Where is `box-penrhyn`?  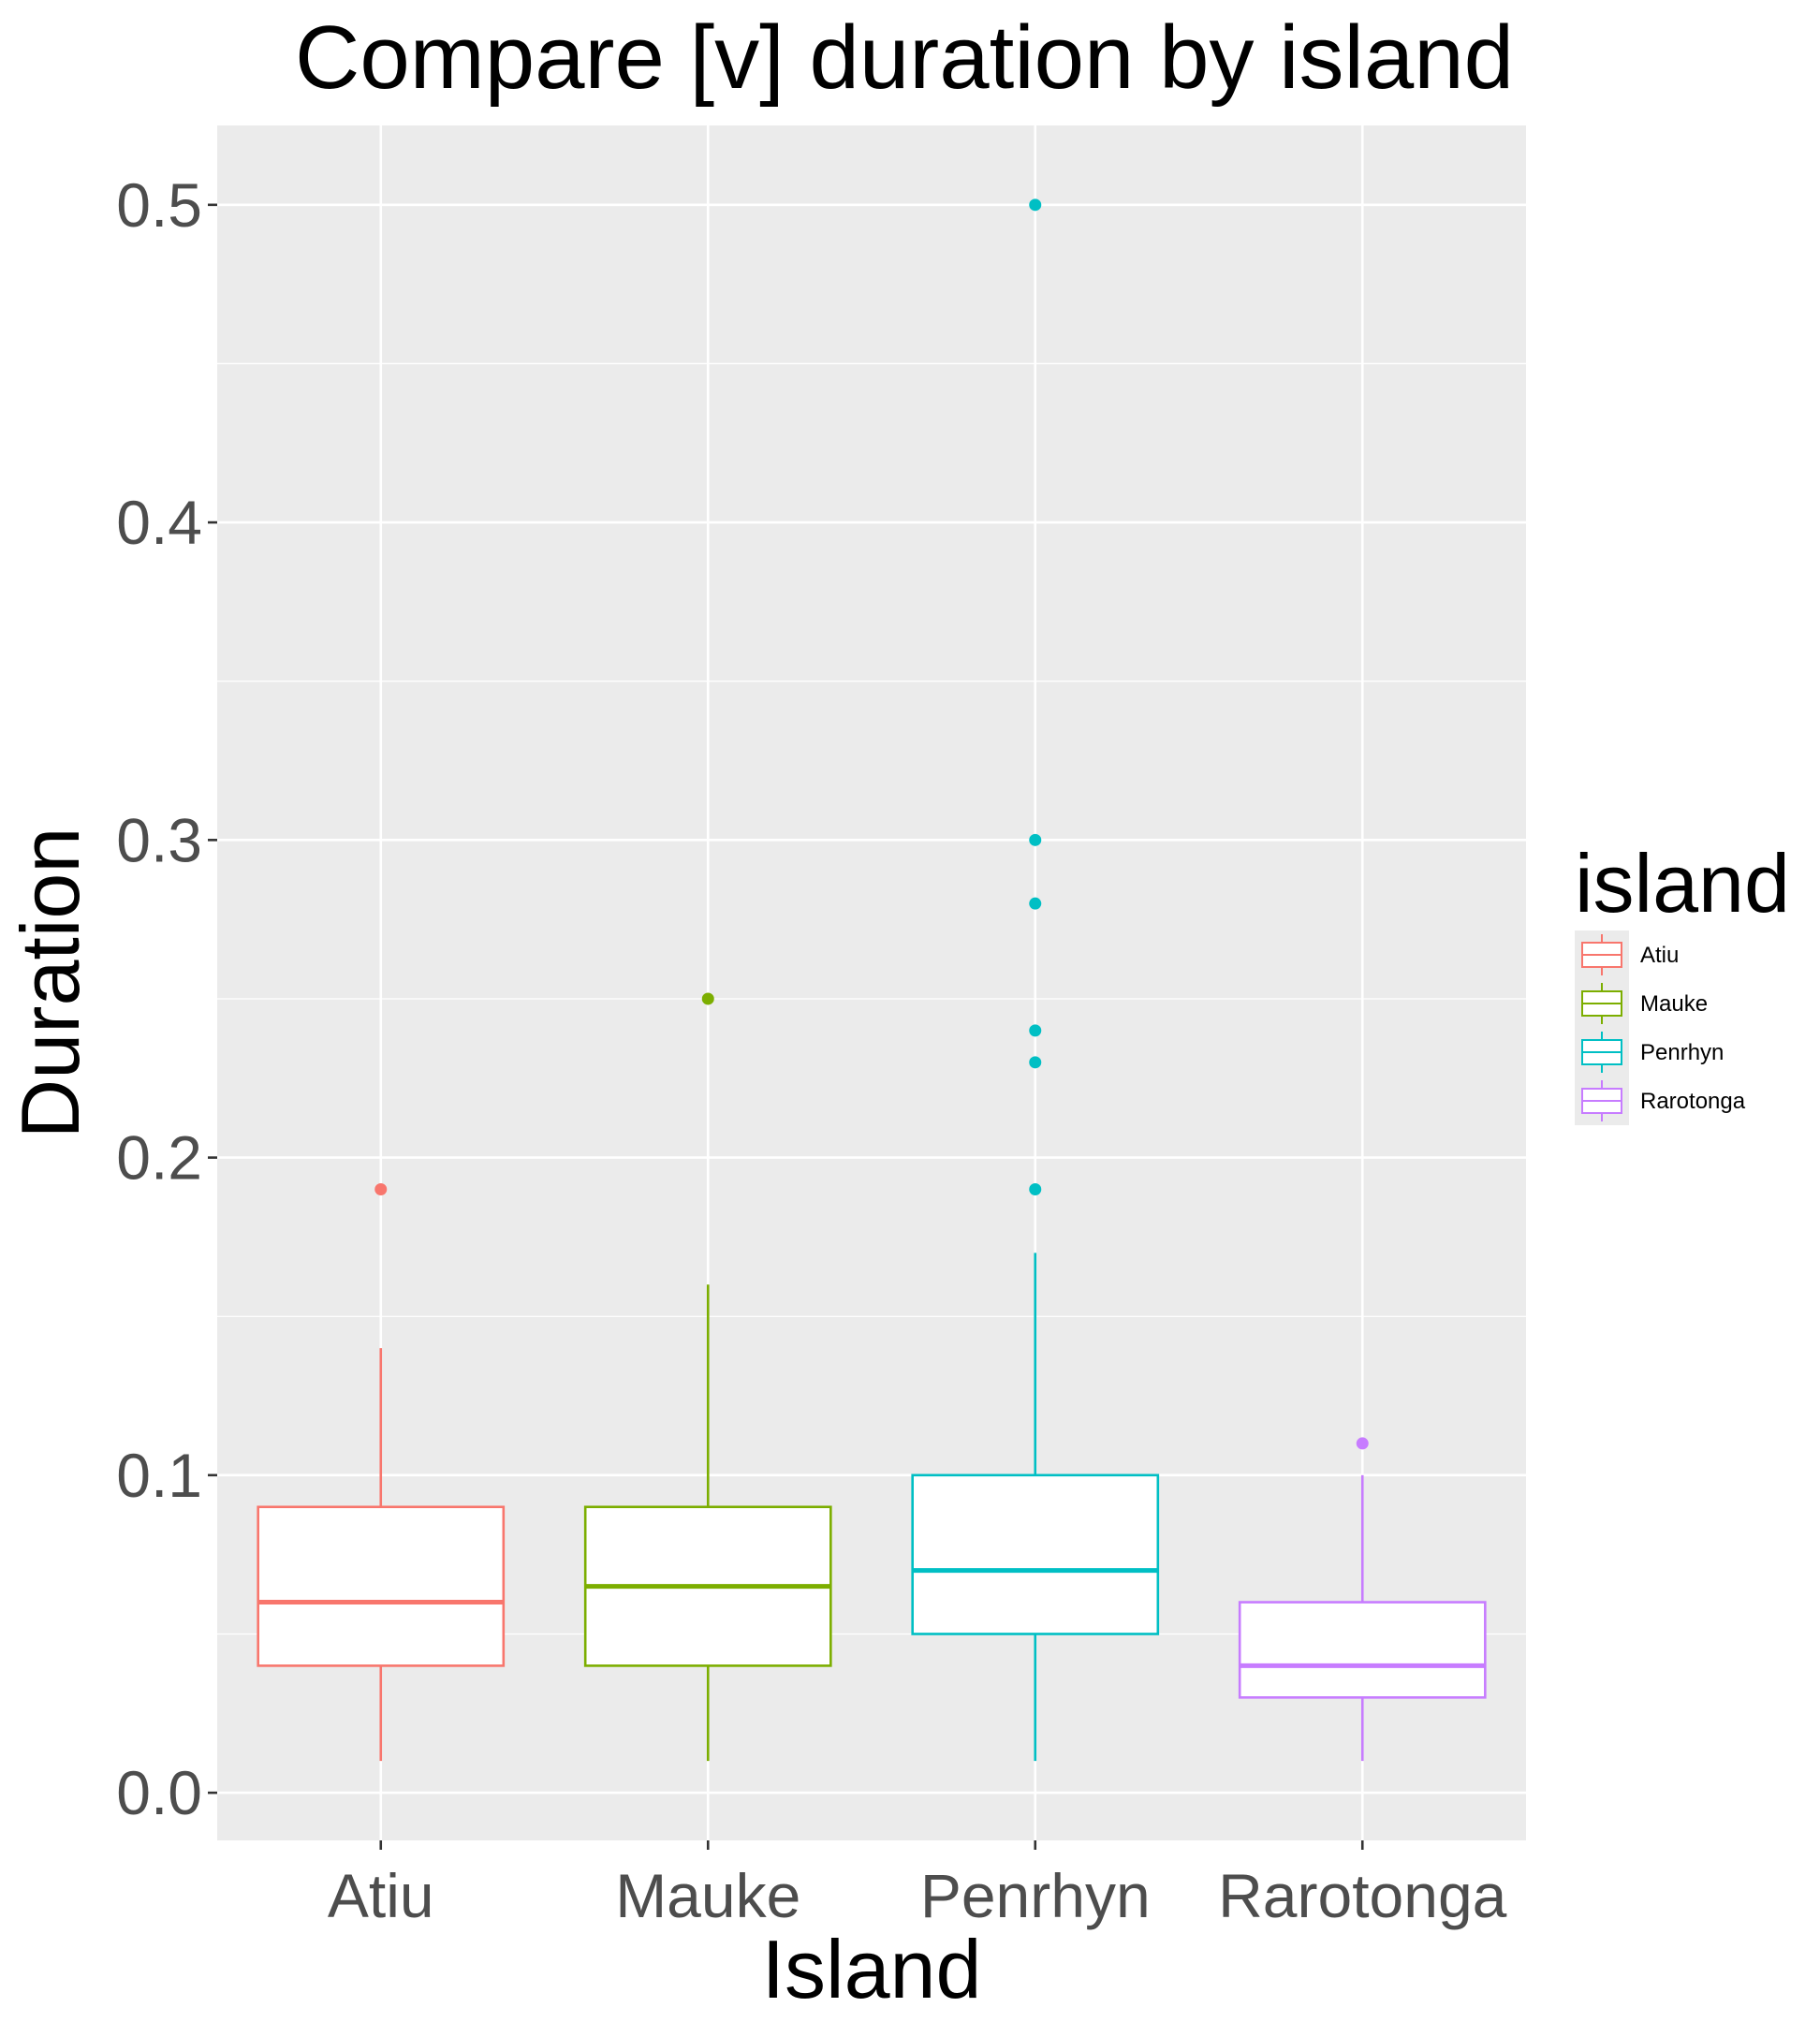
box-penrhyn is located at coordinates (1035, 980).